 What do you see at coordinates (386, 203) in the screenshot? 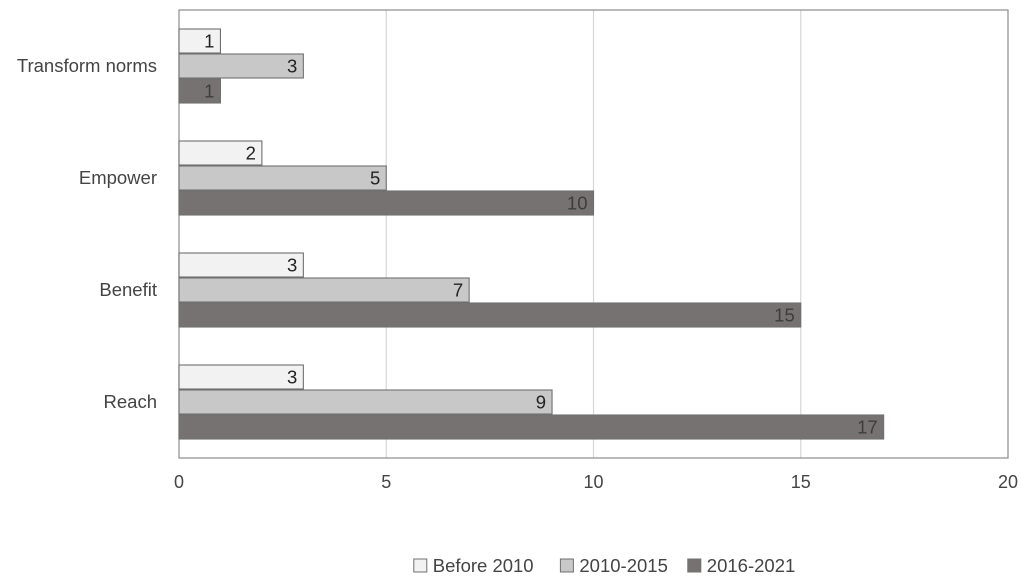
I see `bar-empower-2016-2021` at bounding box center [386, 203].